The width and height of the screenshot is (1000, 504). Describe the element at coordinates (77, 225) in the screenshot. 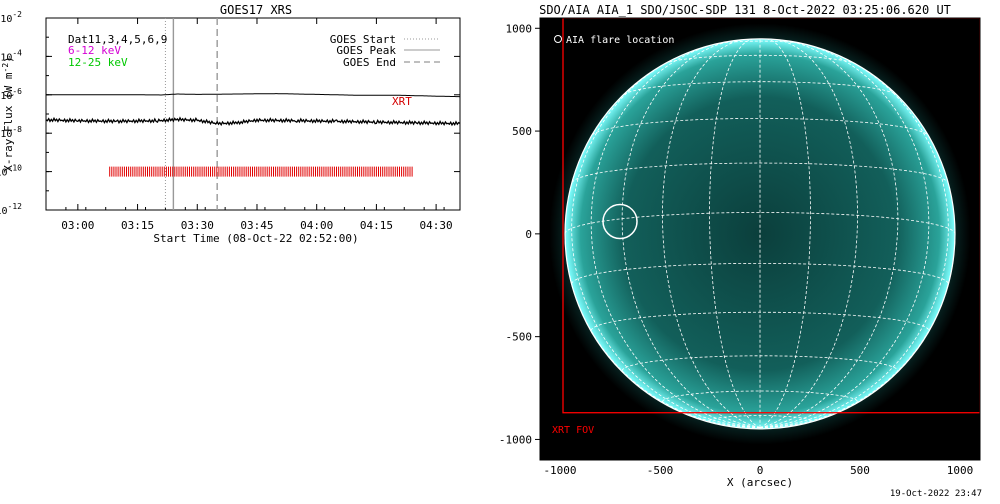

I see `goes-x-tick-label: 03:00` at that location.